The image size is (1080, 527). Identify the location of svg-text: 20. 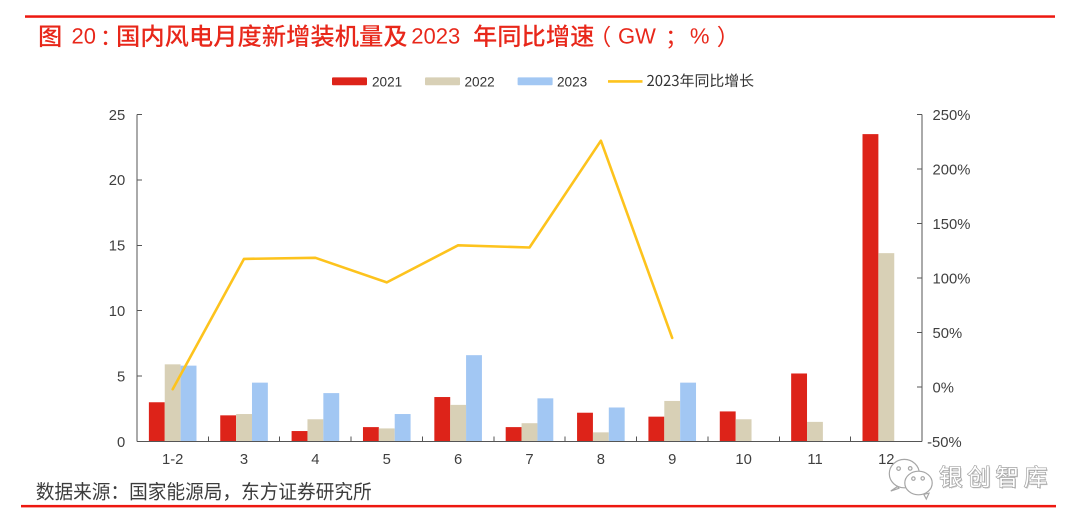
(117, 181).